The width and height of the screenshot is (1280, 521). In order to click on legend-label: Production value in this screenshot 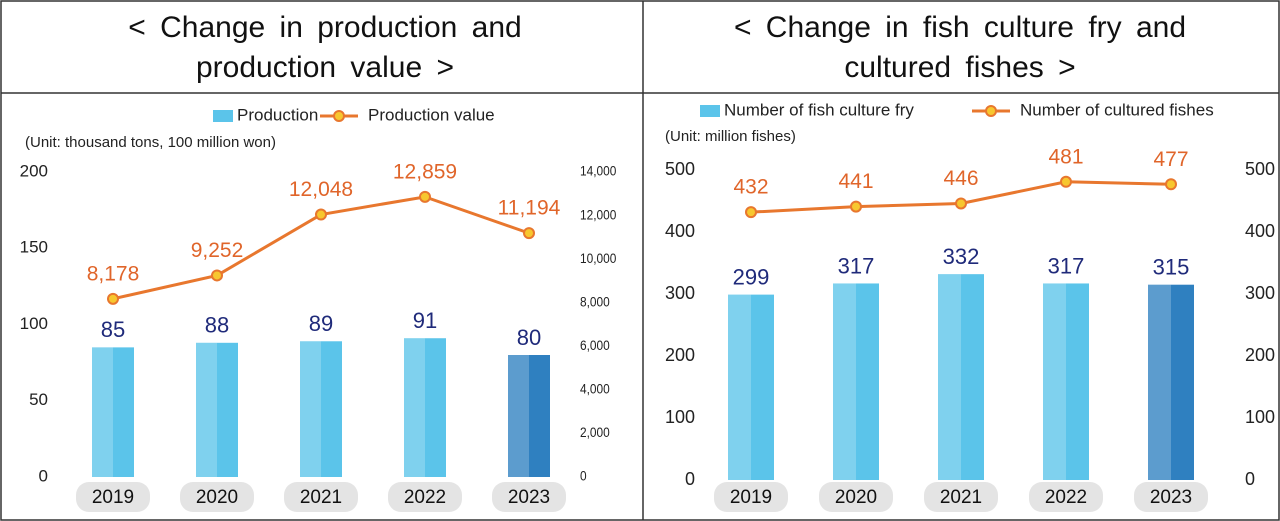, I will do `click(431, 114)`.